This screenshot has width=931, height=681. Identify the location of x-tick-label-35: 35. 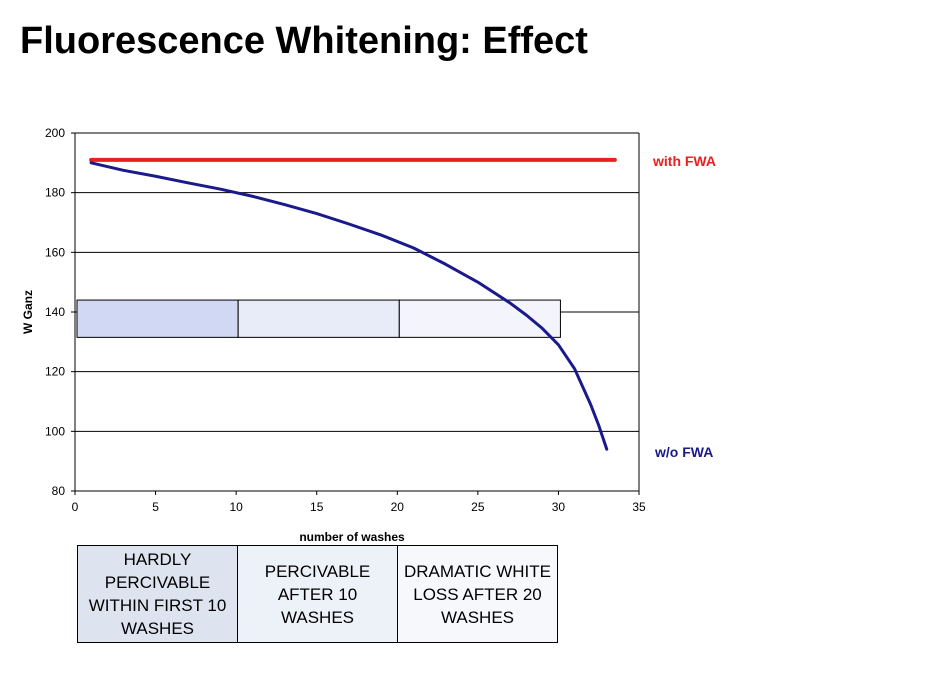
(639, 507).